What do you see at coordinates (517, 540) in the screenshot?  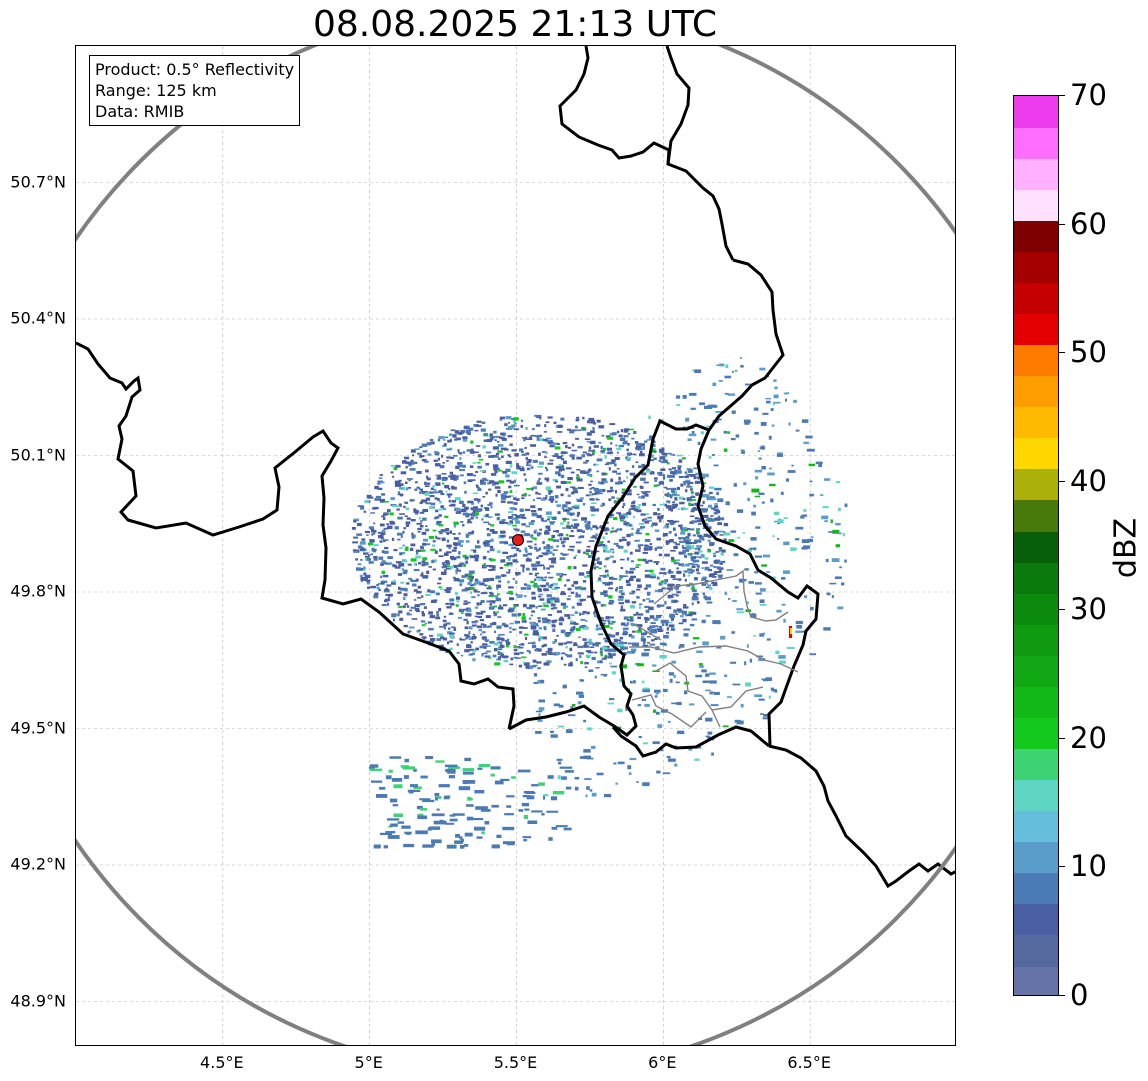 I see `radar-site-marker` at bounding box center [517, 540].